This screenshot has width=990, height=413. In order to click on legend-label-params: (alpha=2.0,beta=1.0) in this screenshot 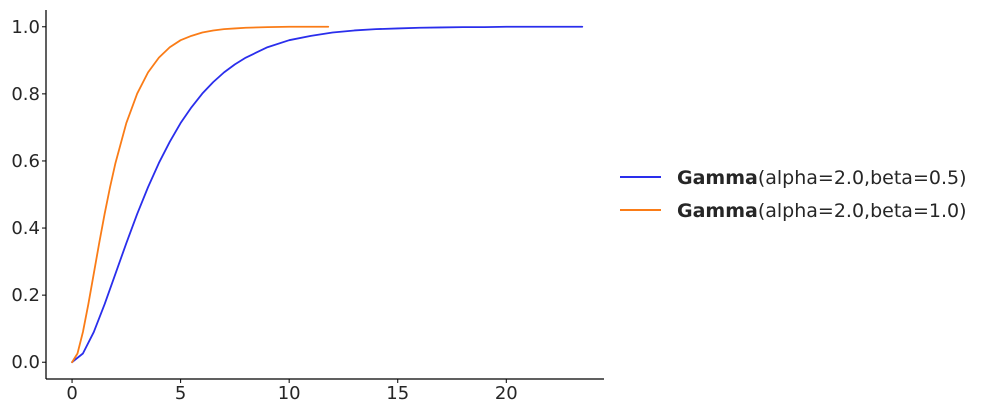, I will do `click(862, 211)`.